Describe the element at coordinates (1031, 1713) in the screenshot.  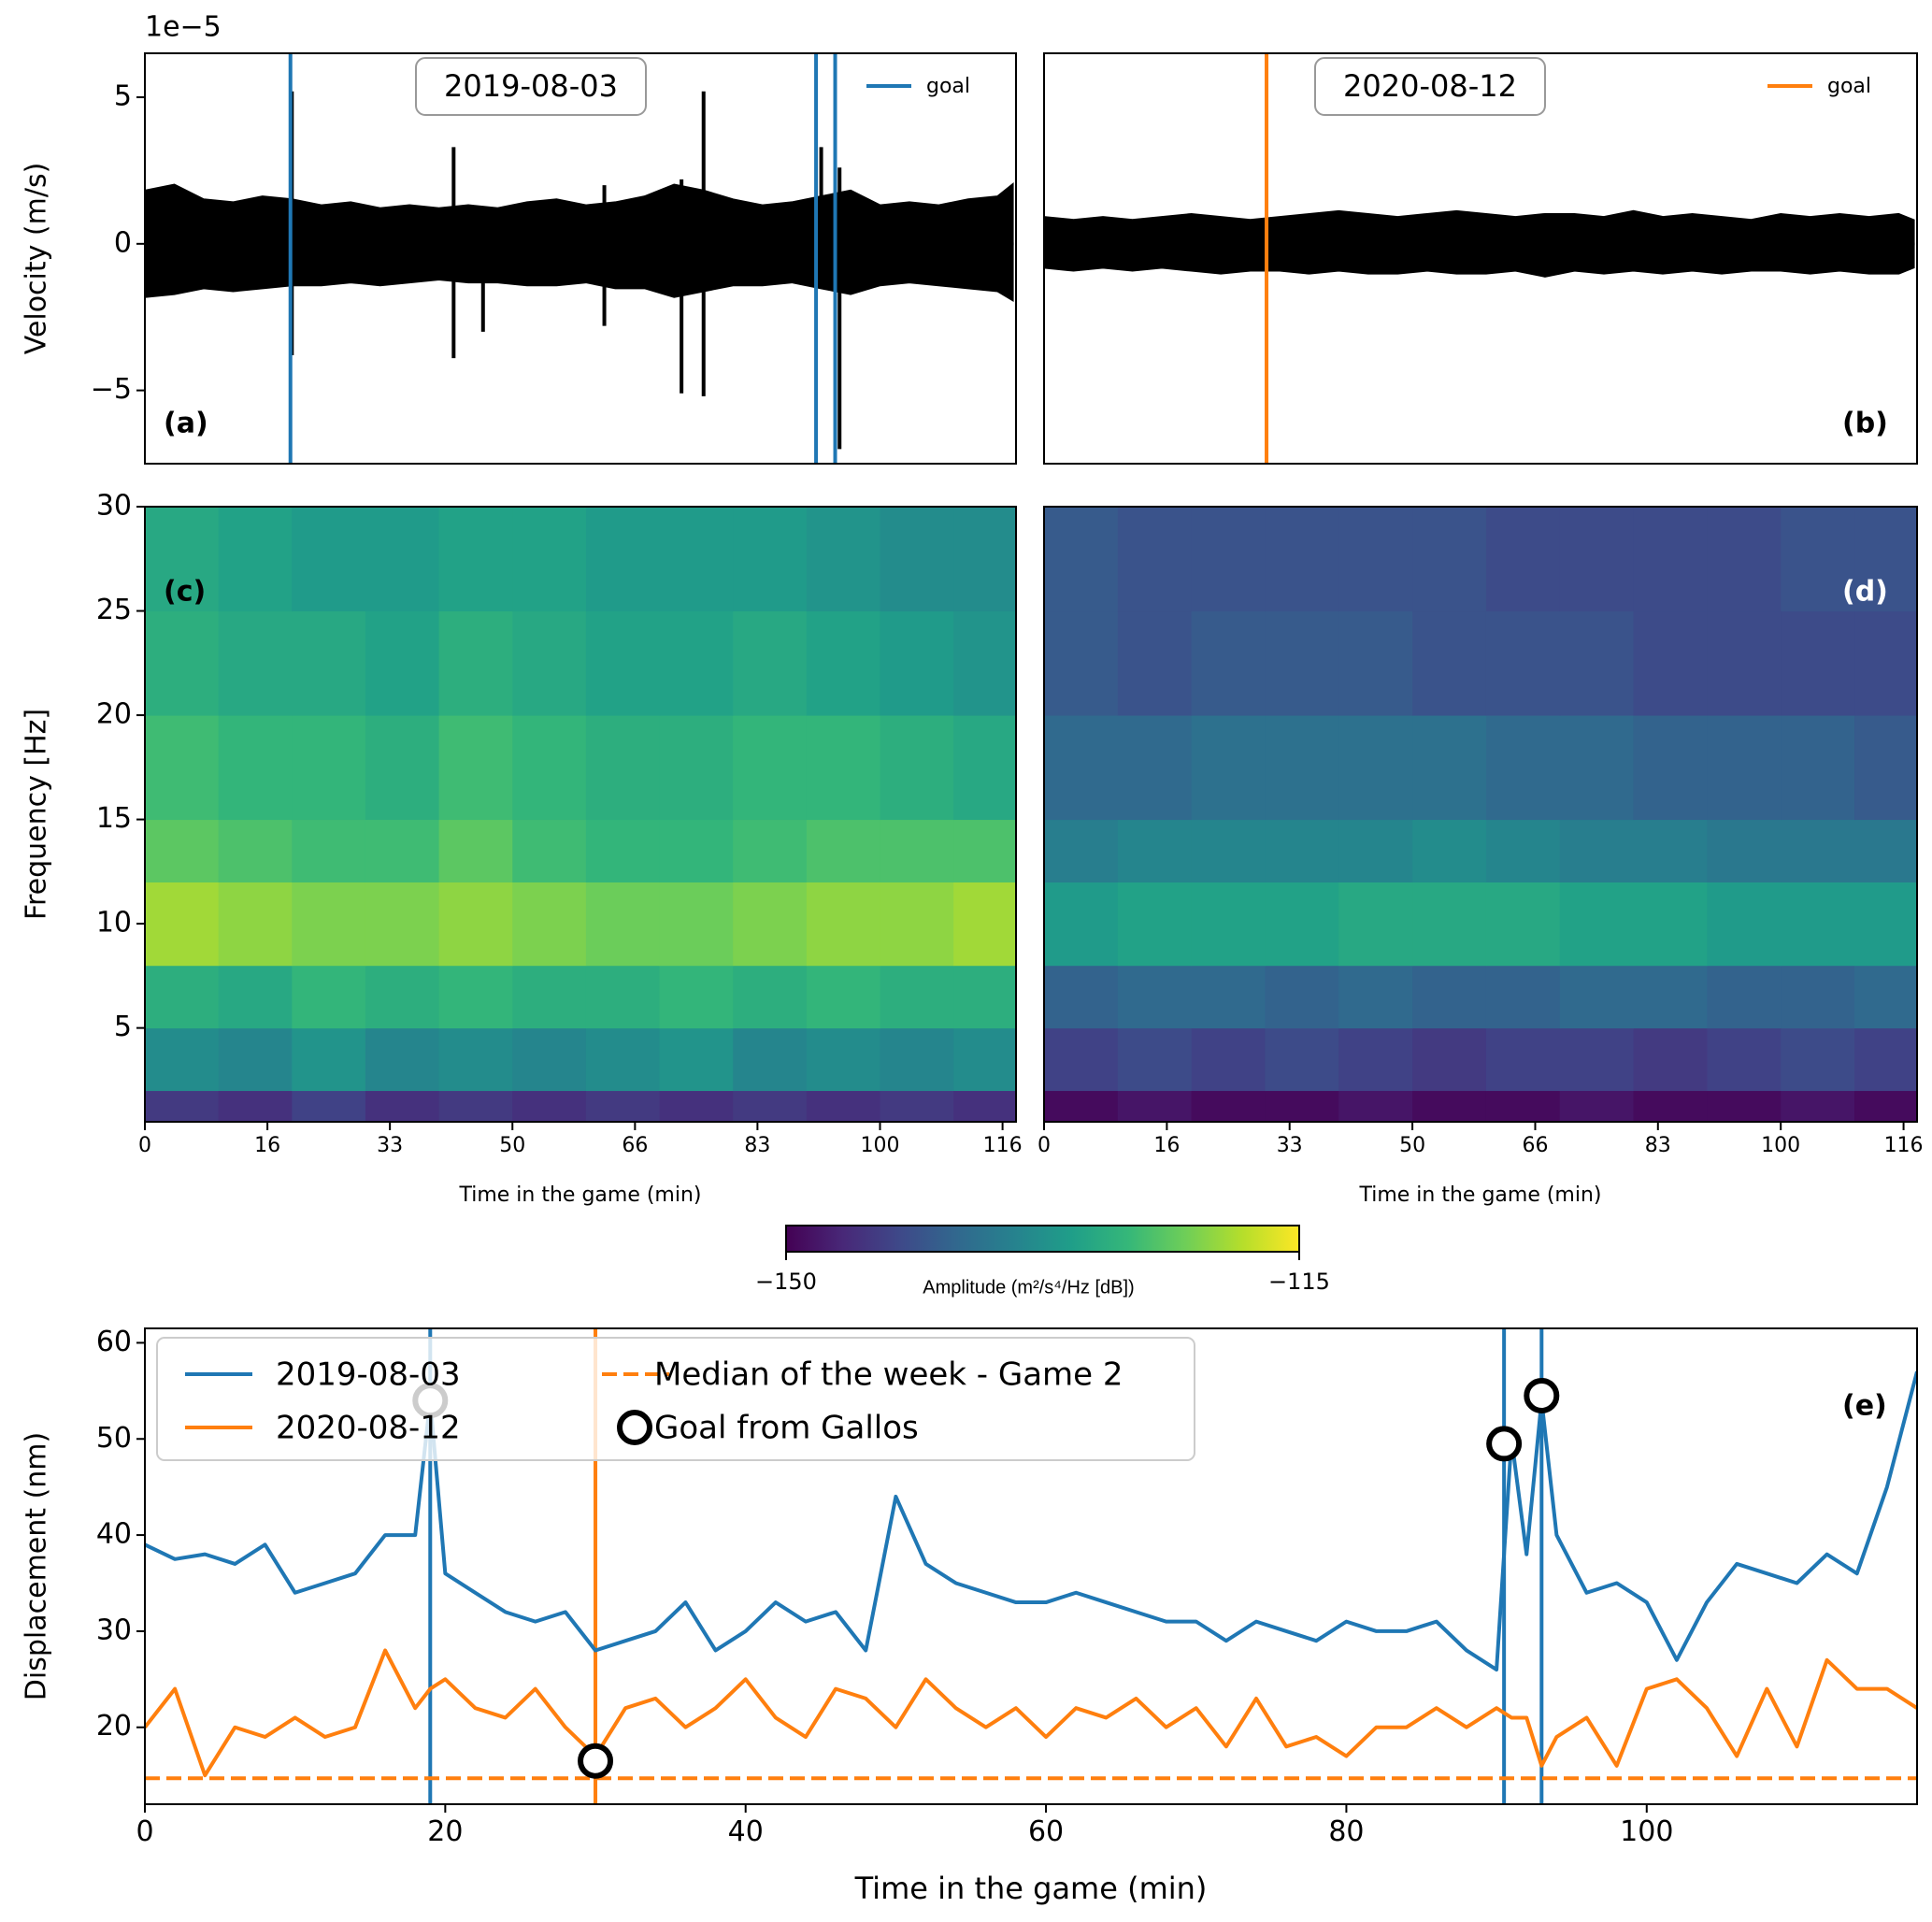
I see `series-line` at that location.